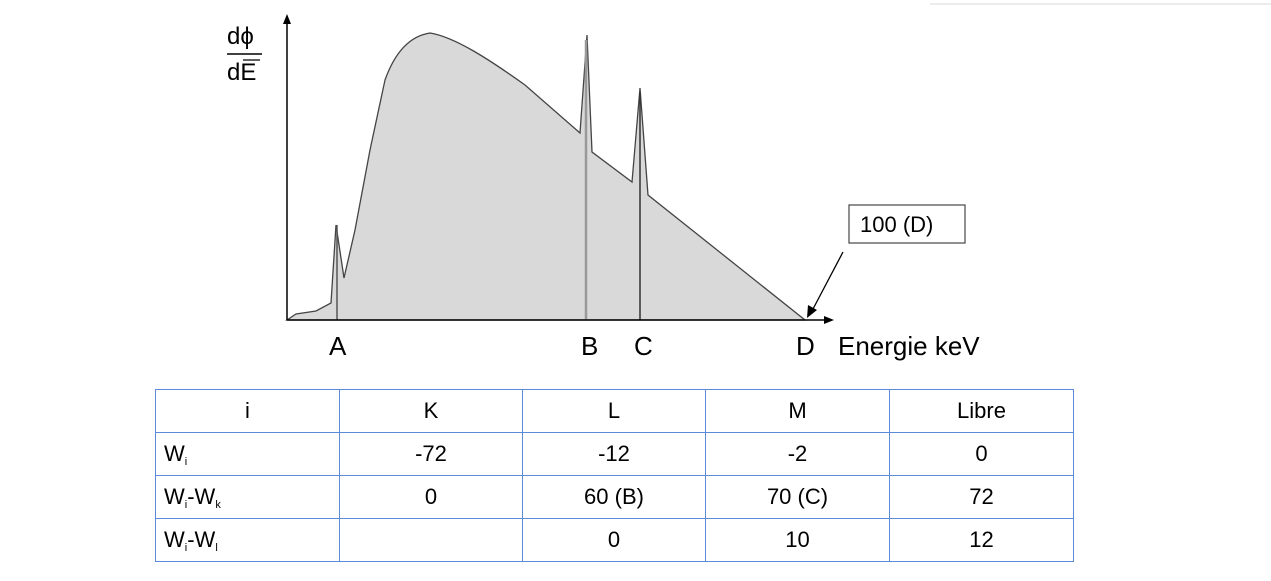 The width and height of the screenshot is (1271, 581). I want to click on header-cell-i: i, so click(247, 411).